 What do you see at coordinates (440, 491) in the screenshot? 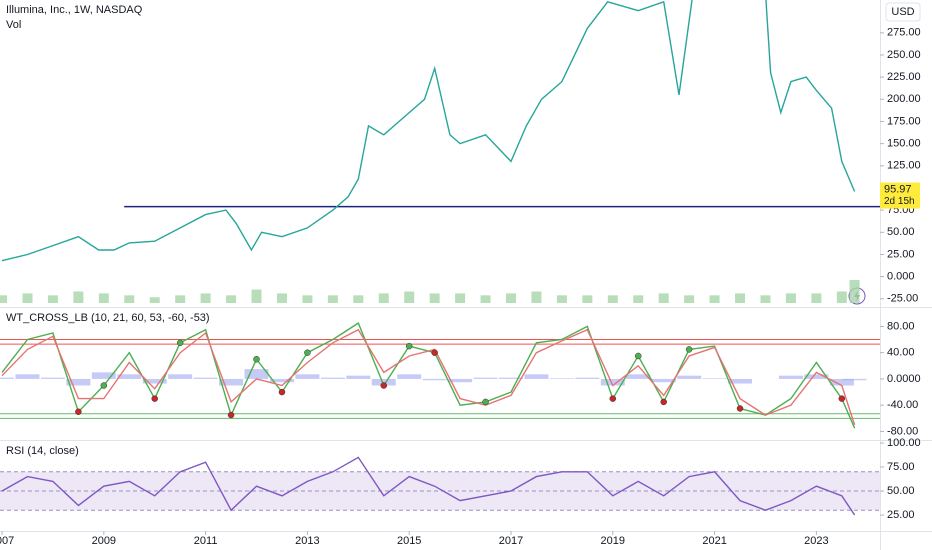
I see `rsi-band` at bounding box center [440, 491].